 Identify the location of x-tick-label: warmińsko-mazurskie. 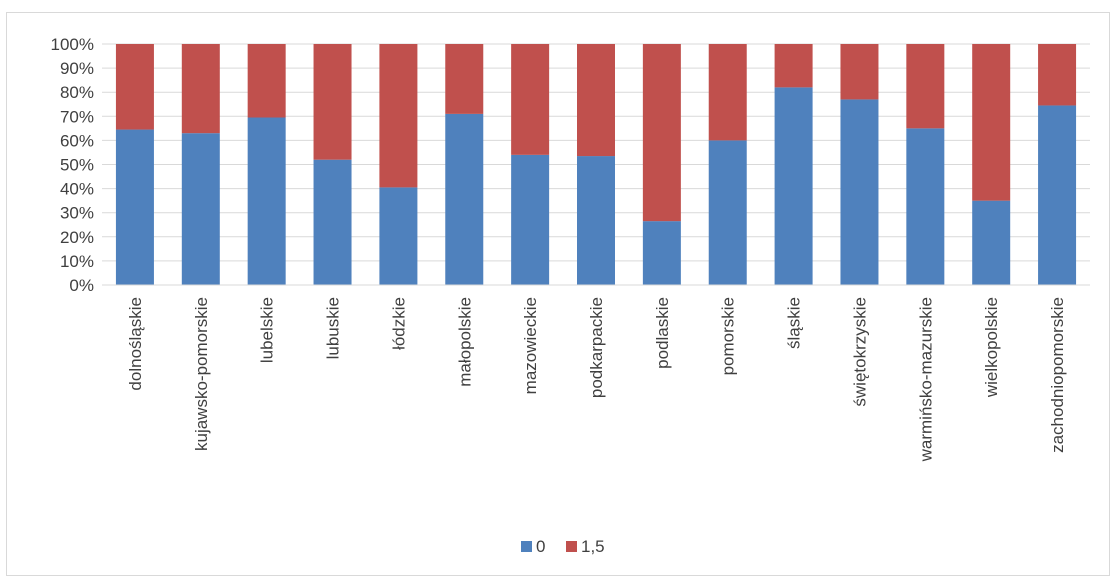
(925, 379).